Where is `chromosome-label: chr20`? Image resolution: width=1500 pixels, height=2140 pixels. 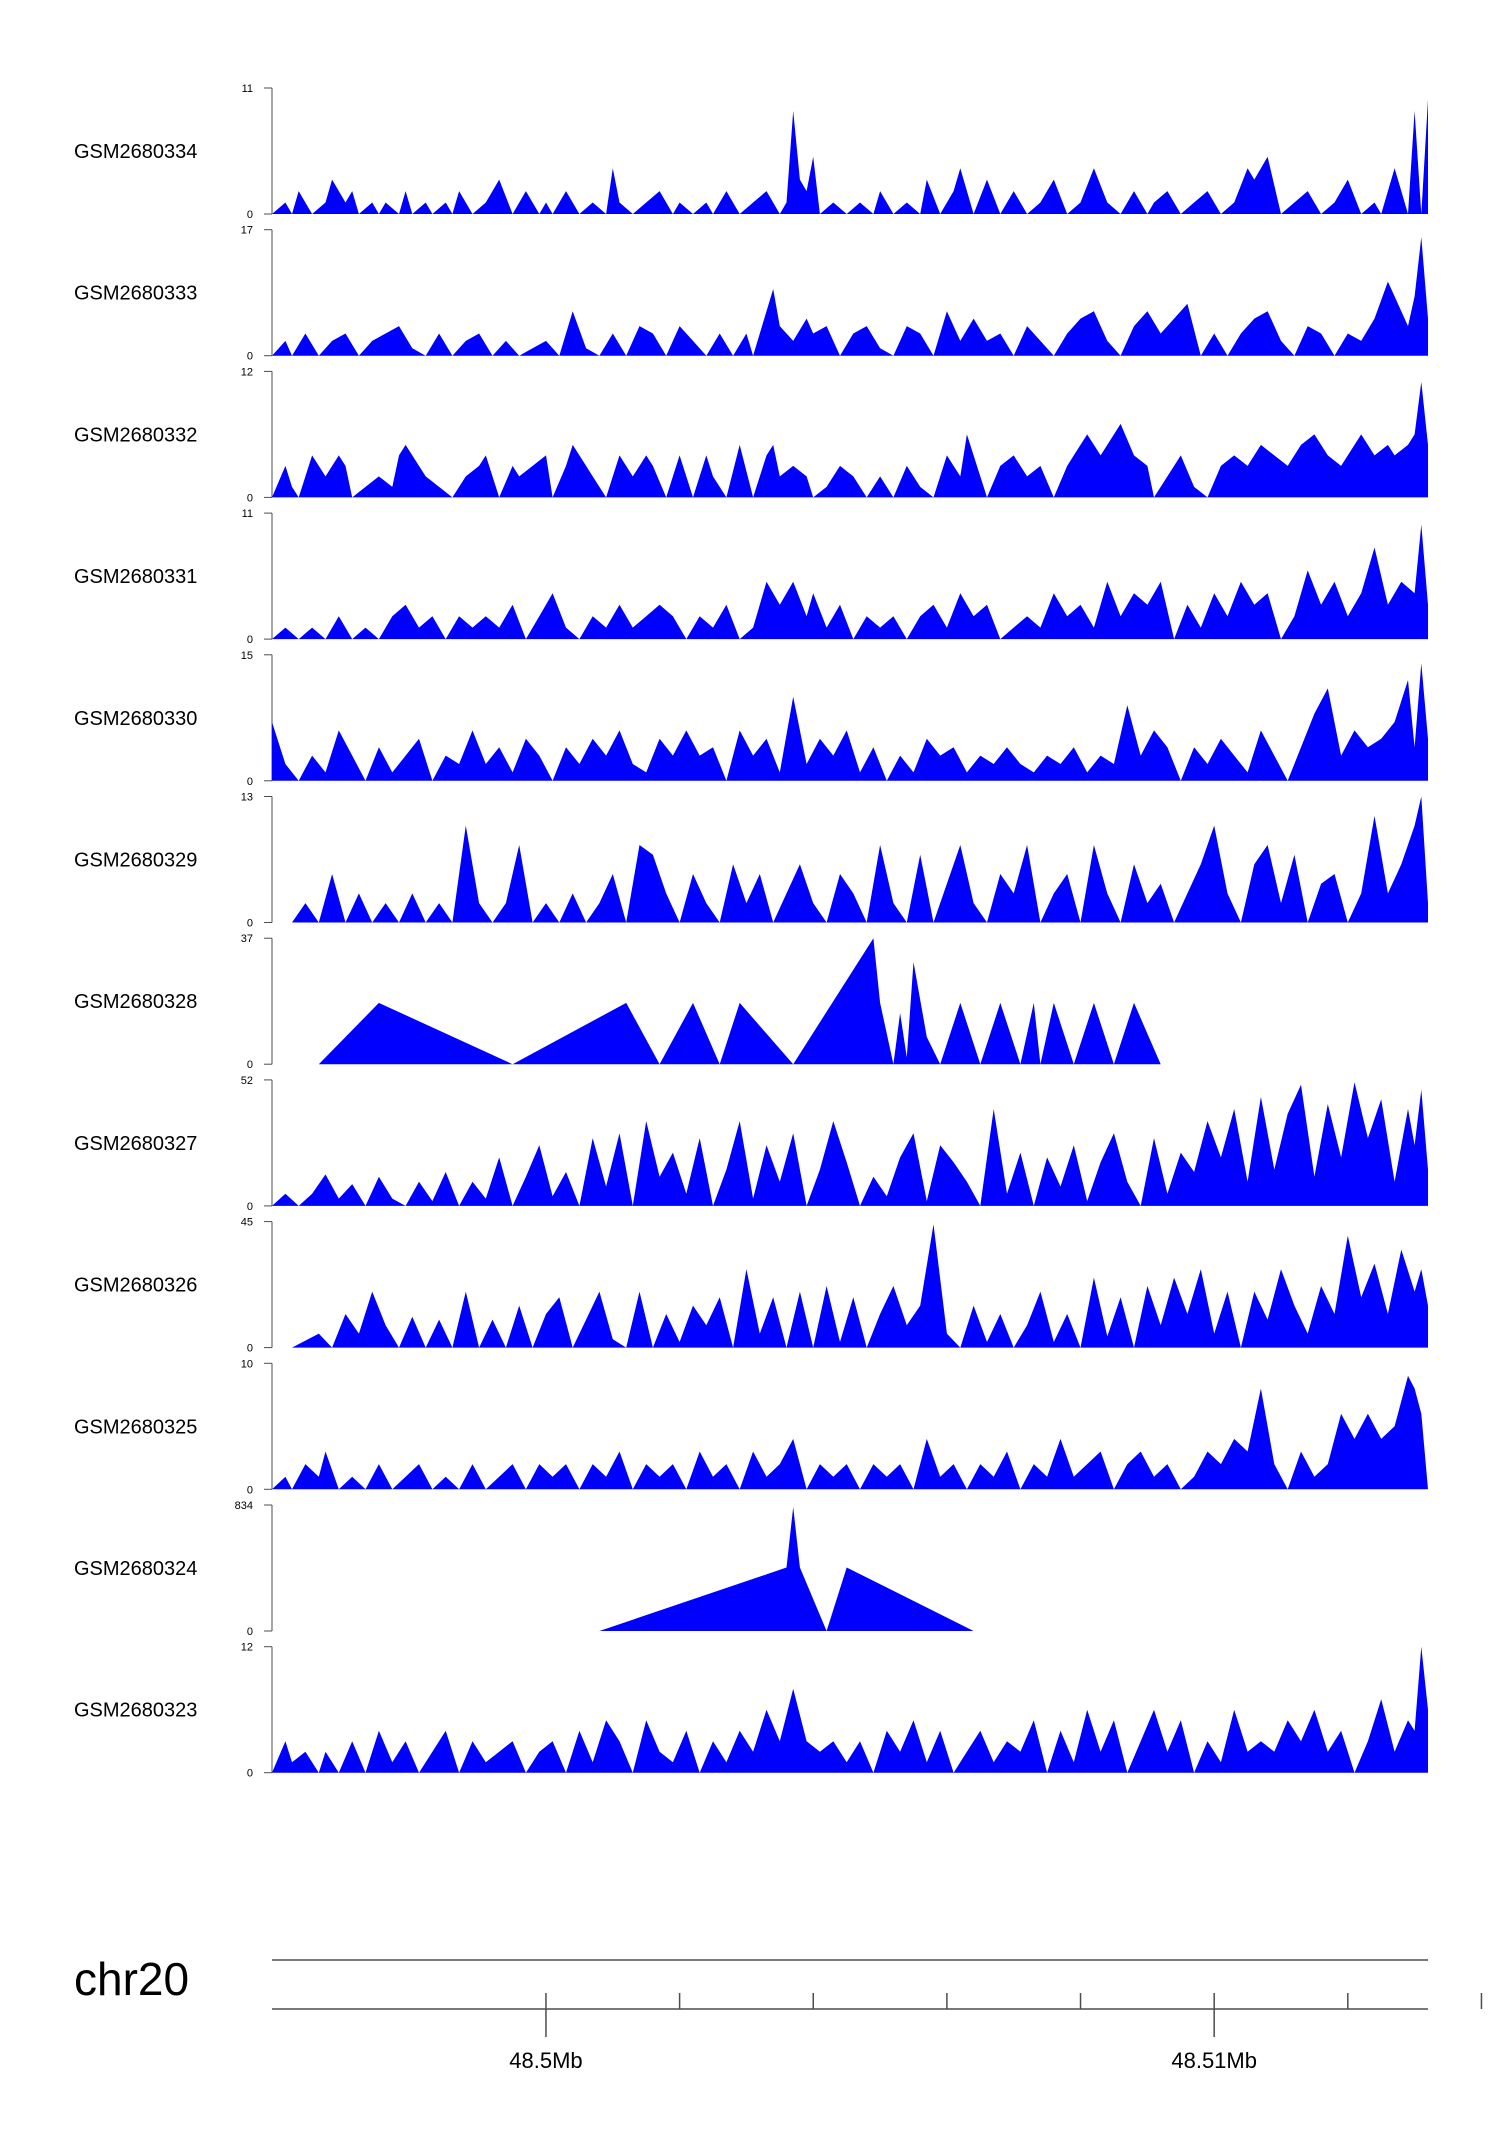
chromosome-label: chr20 is located at coordinates (131, 1979).